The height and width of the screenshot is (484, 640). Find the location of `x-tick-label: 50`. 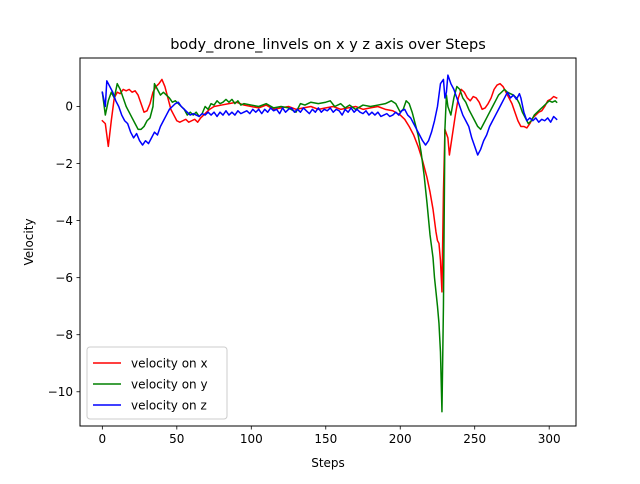

x-tick-label: 50 is located at coordinates (176, 439).